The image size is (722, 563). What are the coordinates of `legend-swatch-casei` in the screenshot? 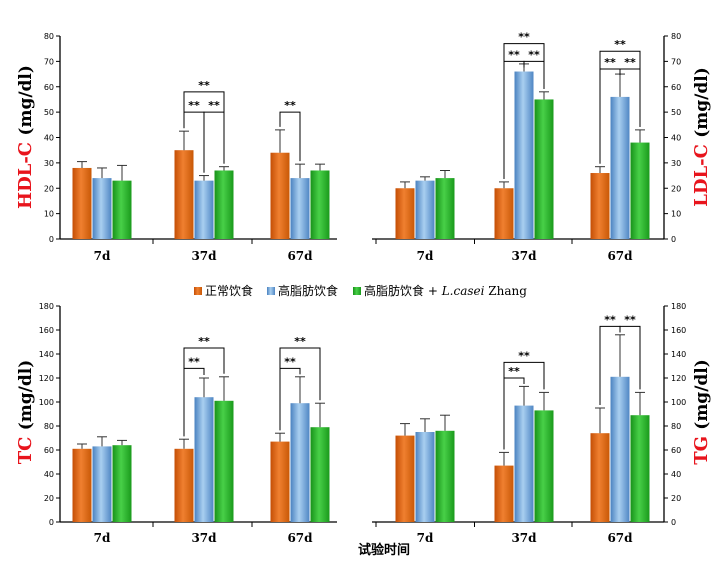 It's located at (357, 291).